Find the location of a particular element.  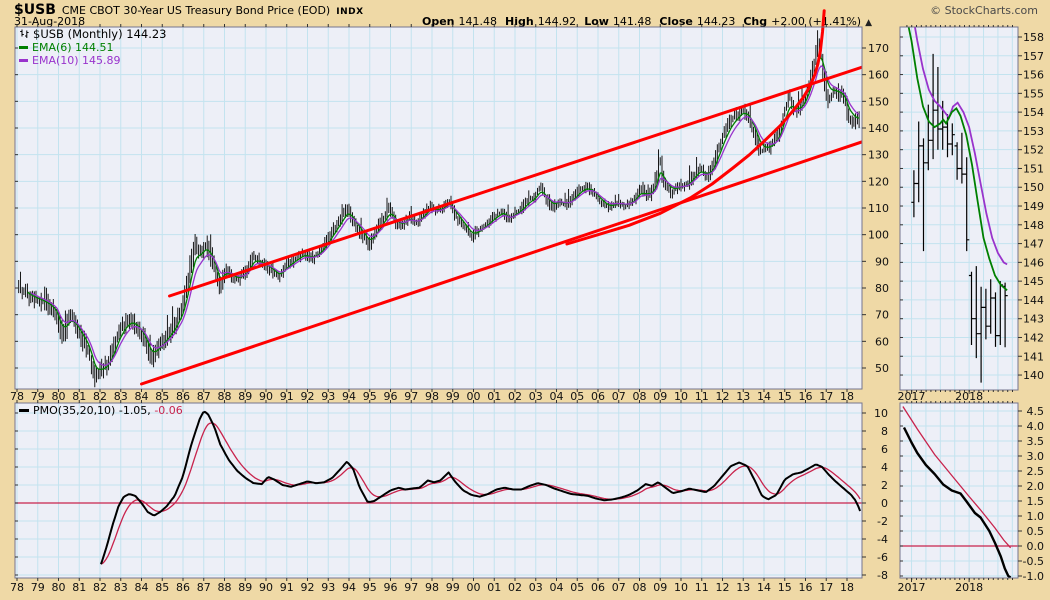

x-year-label: 92 is located at coordinates (308, 396).